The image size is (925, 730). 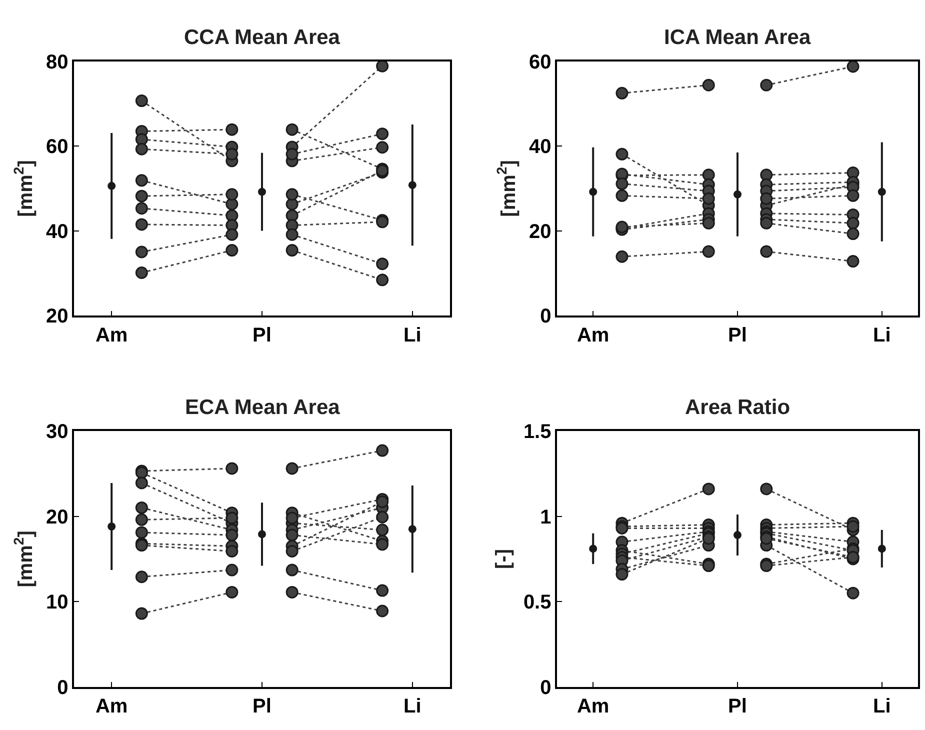 I want to click on y-tick-label: 1.5, so click(x=537, y=431).